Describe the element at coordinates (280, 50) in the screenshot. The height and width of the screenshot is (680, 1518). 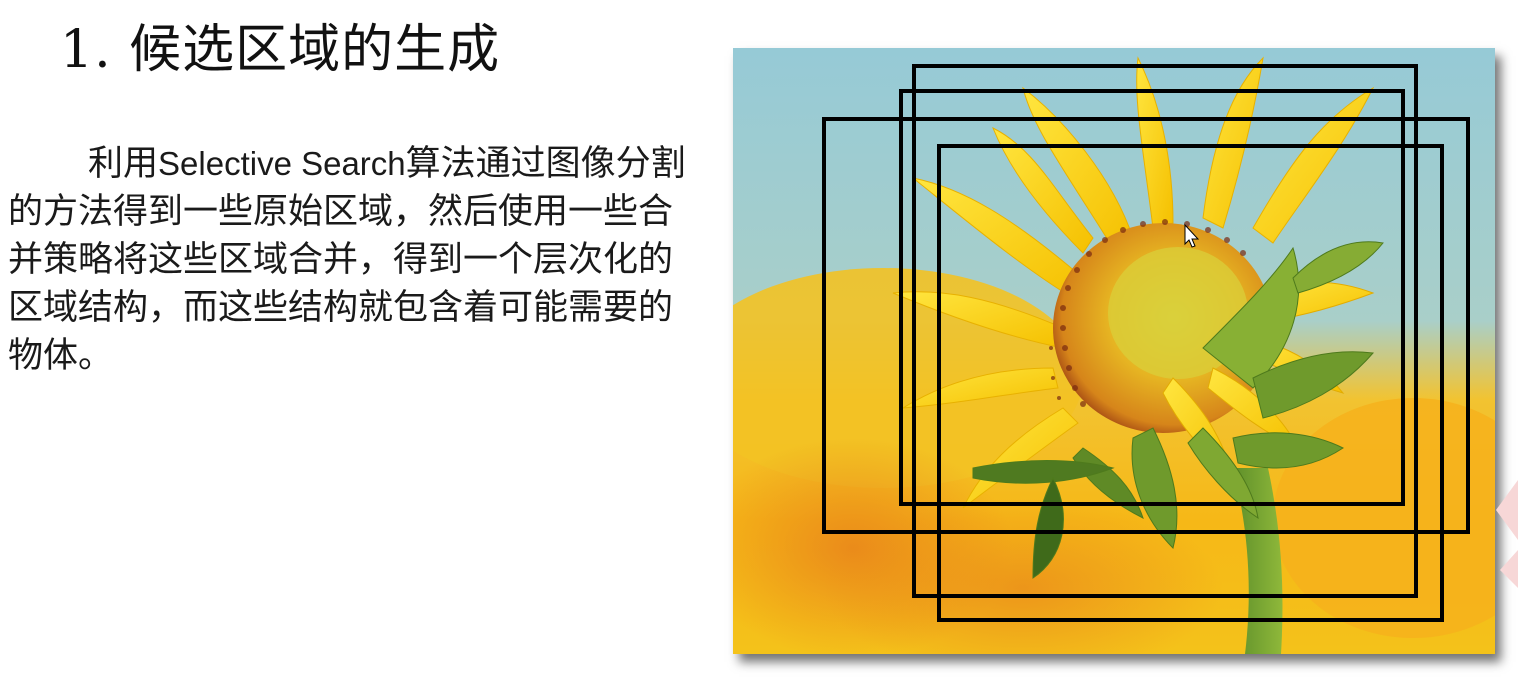
I see `slide-title: 1. 候选区域的生成` at that location.